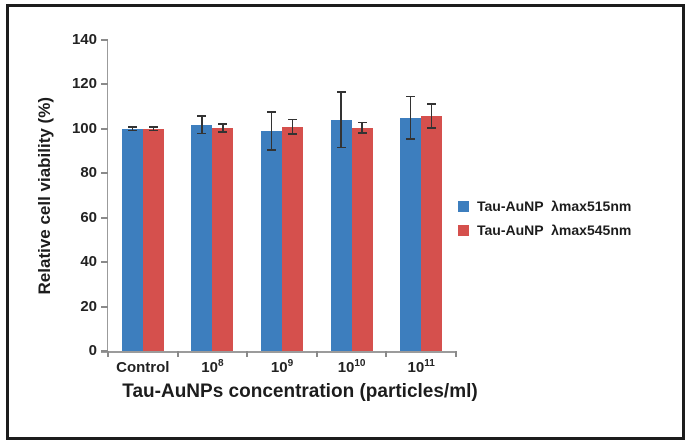  What do you see at coordinates (554, 206) in the screenshot?
I see `legend-label-515nm: Tau-AuNP λmax515nm` at bounding box center [554, 206].